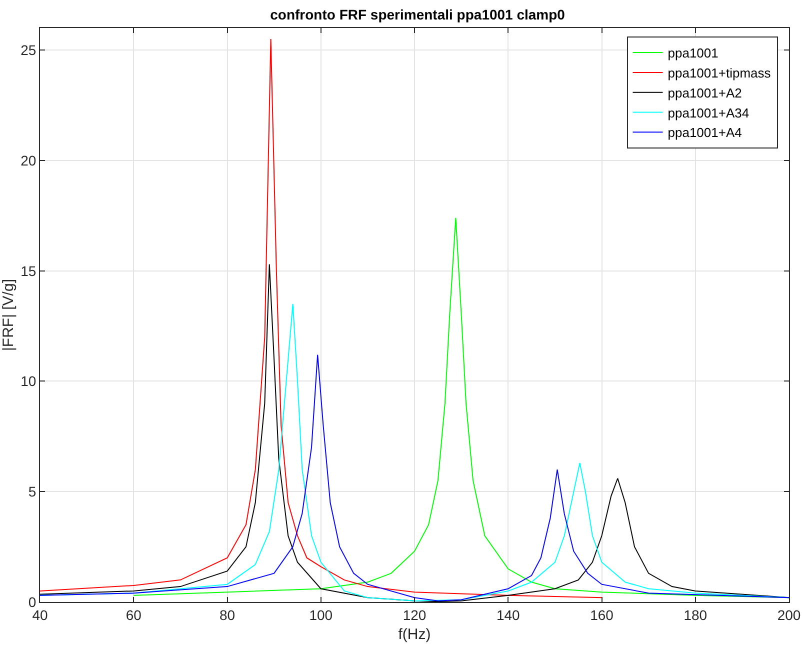  Describe the element at coordinates (709, 112) in the screenshot. I see `legend-label: ppa1001+A34` at that location.